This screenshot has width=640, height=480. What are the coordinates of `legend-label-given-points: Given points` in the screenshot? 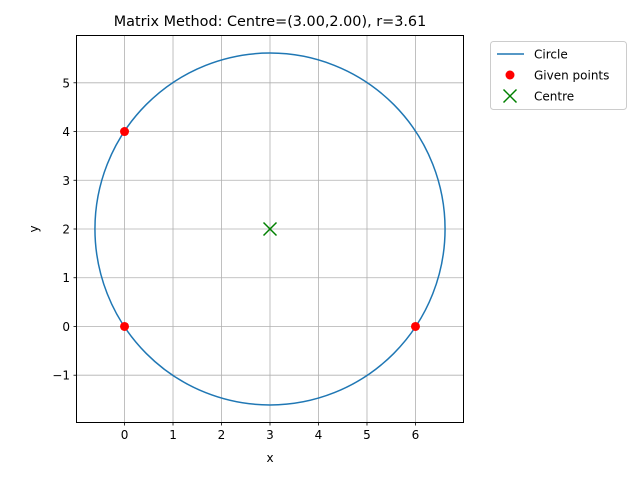 It's located at (571, 76).